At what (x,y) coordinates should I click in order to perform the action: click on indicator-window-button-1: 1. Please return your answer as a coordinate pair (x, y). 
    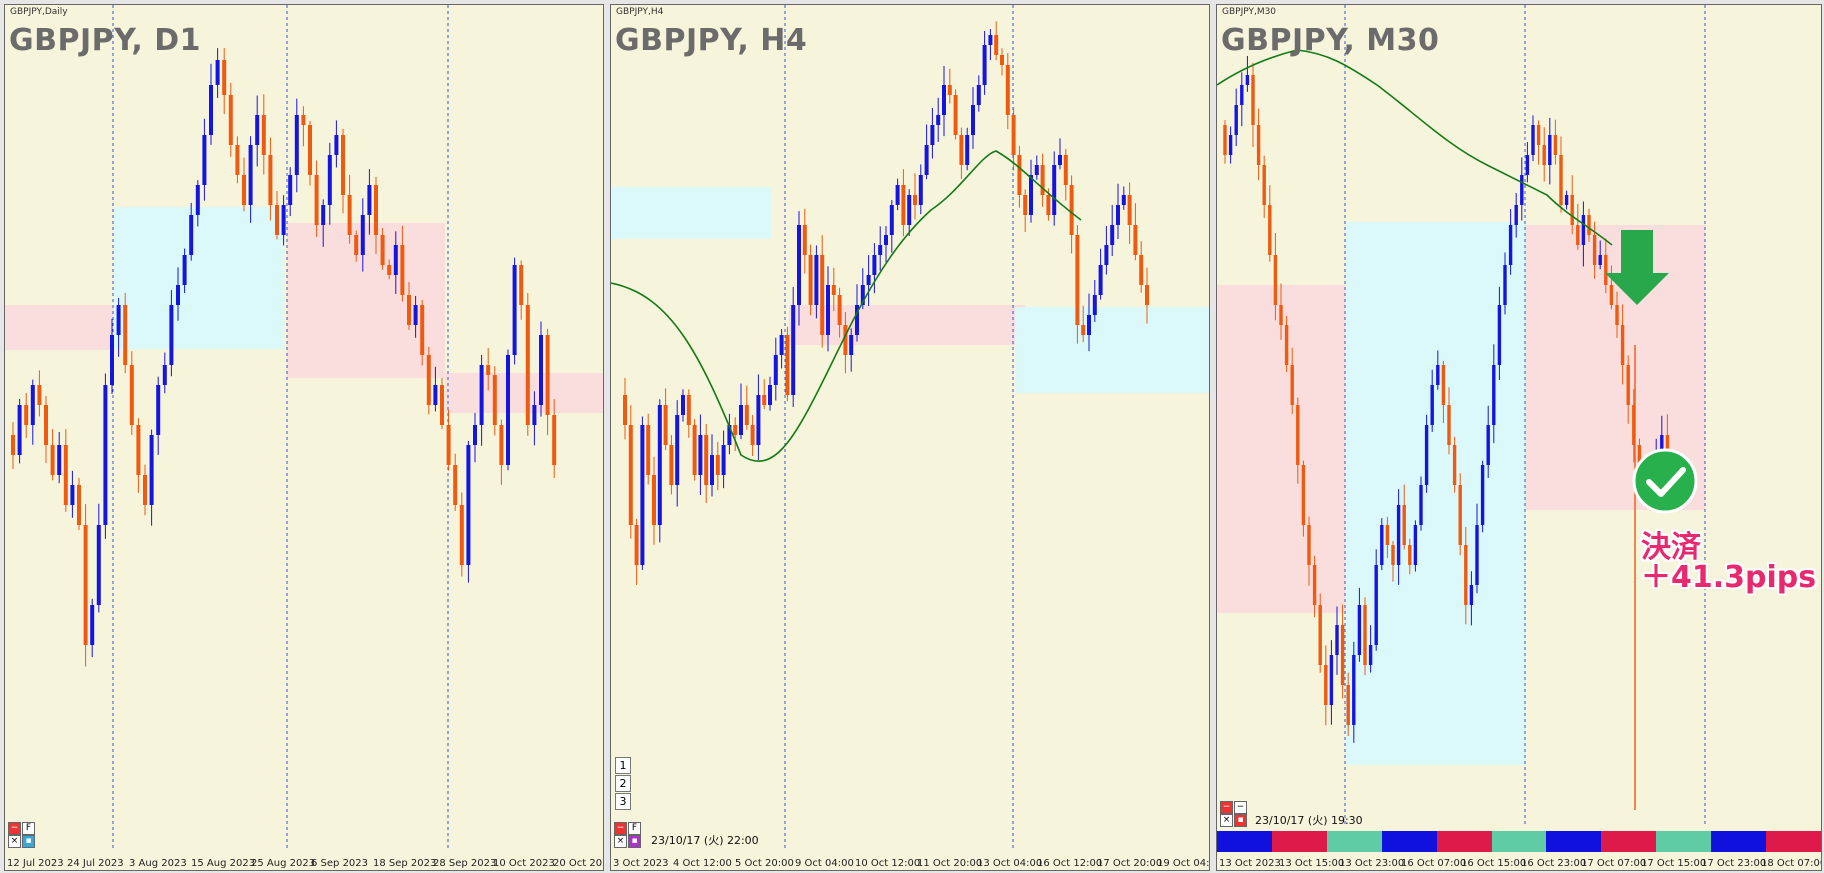
    Looking at the image, I should click on (623, 765).